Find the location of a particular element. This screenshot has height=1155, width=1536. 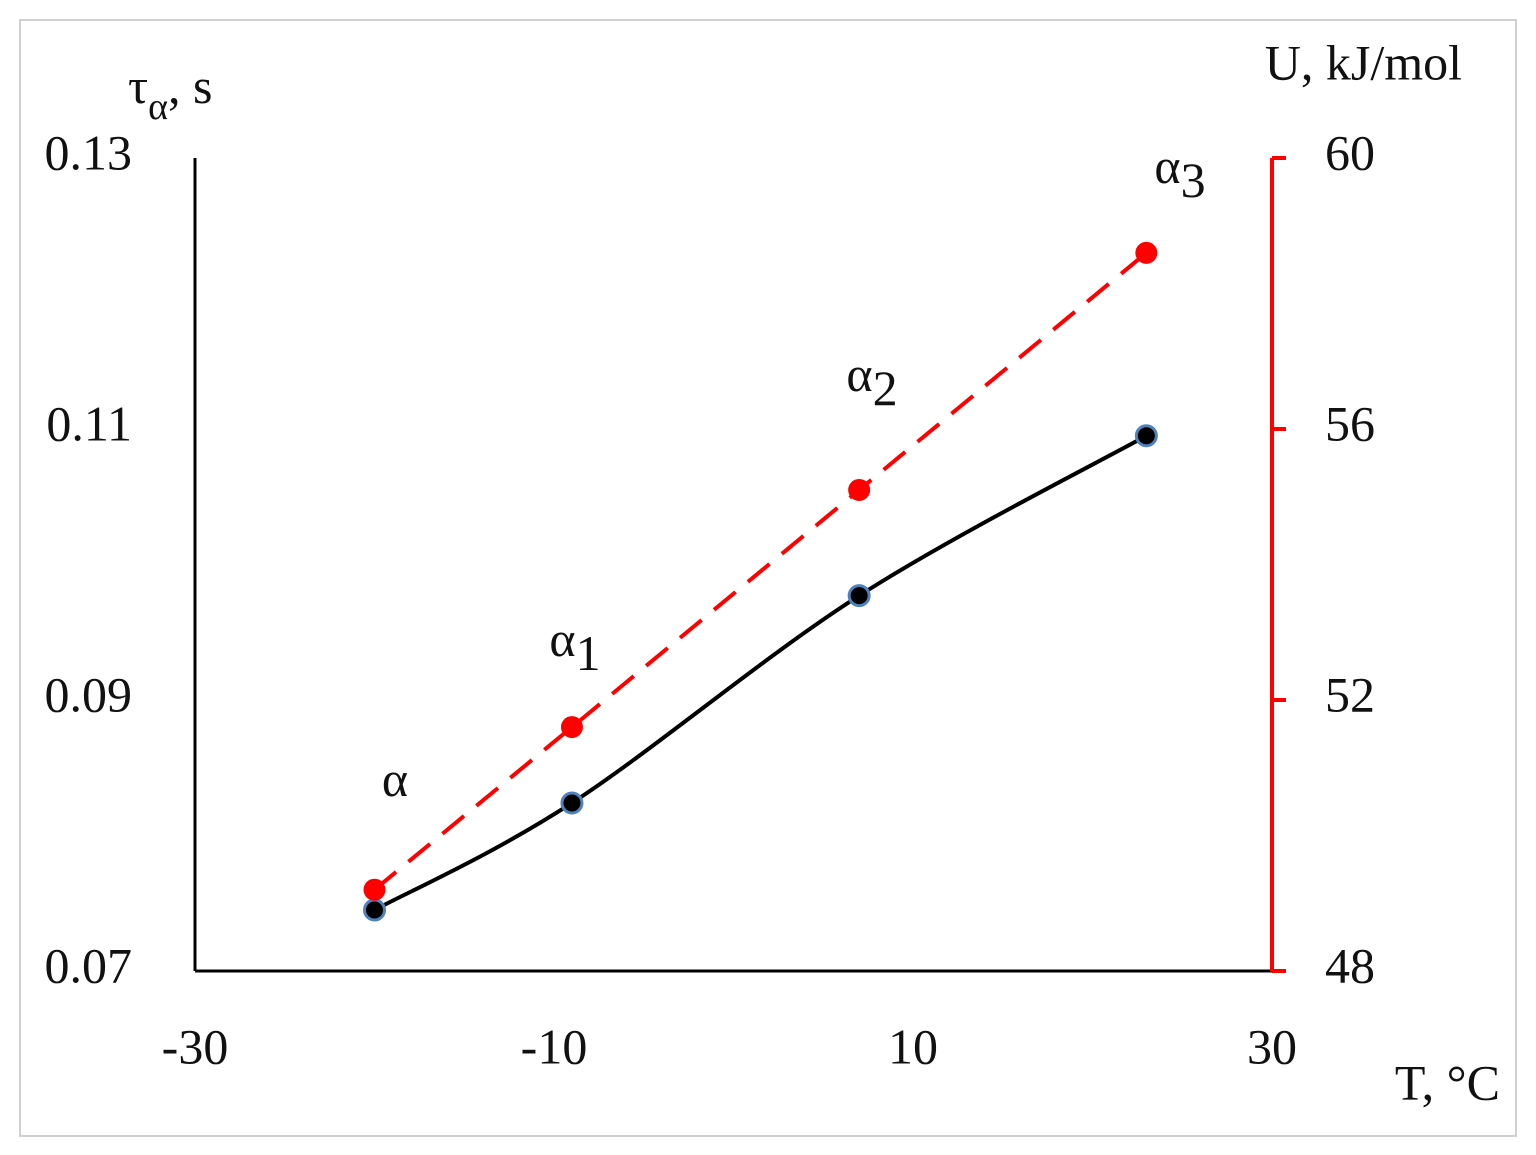

y2-axis-label: U, kJ/mol is located at coordinates (1363, 62).